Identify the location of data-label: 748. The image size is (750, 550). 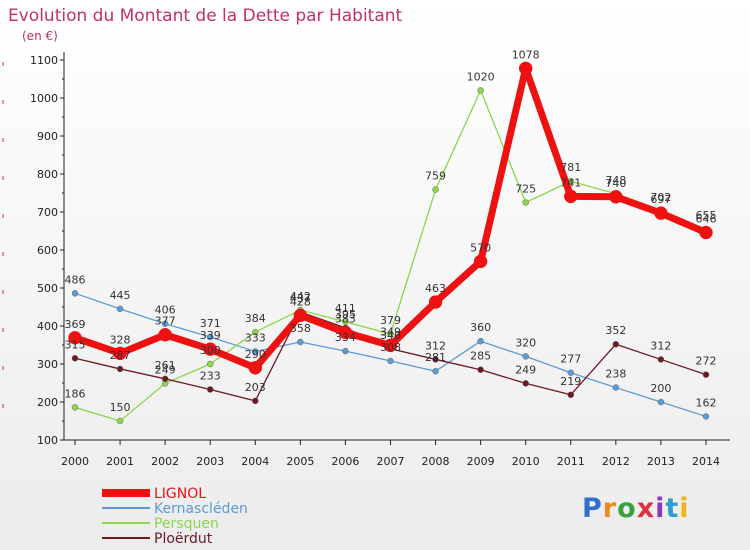
(615, 180).